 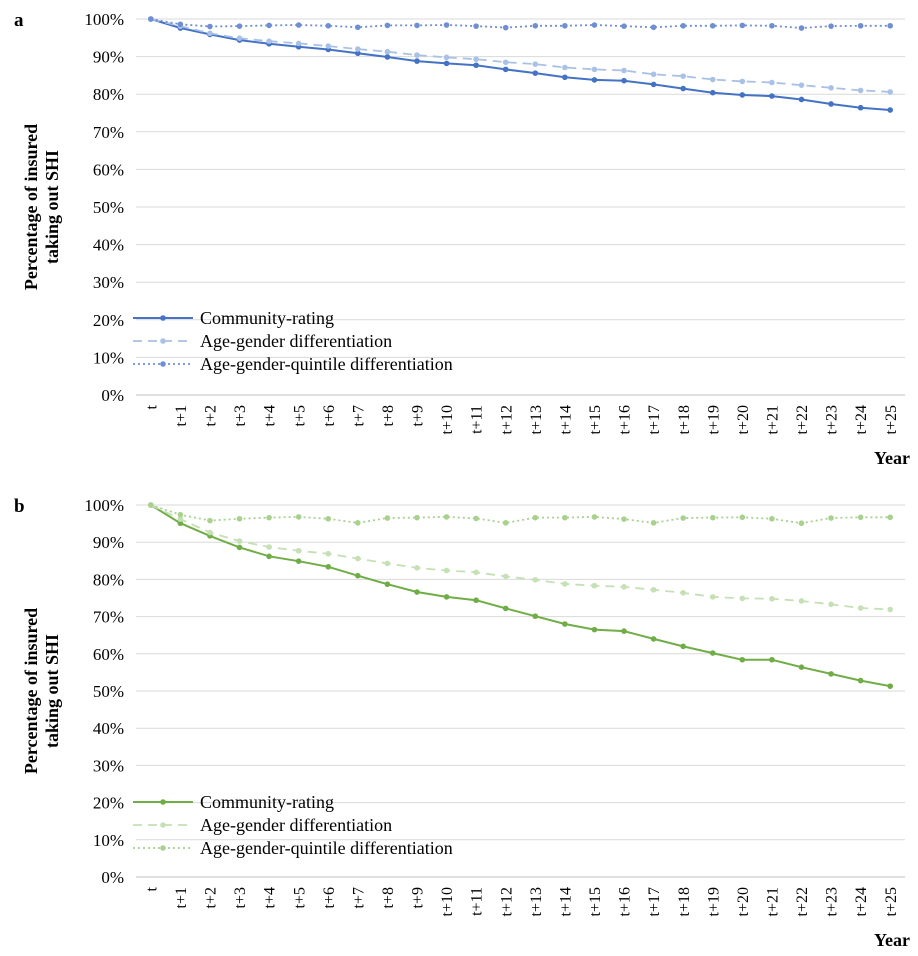 What do you see at coordinates (477, 419) in the screenshot?
I see `x-tick-label: t+11` at bounding box center [477, 419].